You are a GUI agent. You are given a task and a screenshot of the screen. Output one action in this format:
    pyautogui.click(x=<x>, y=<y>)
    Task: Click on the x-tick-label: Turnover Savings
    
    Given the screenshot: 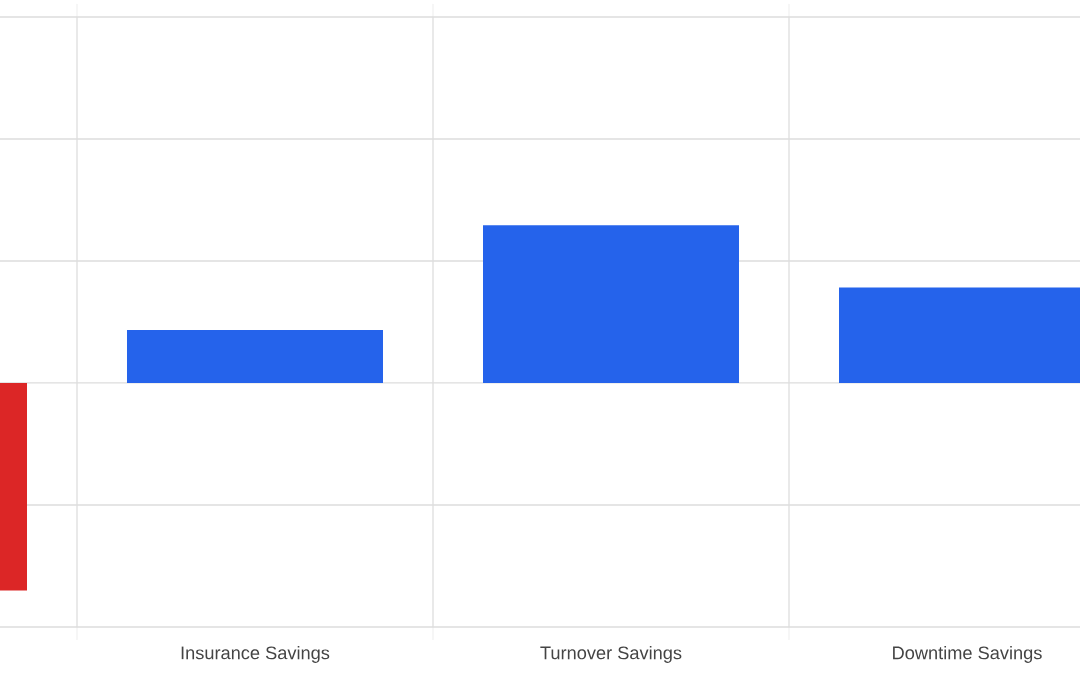 What is the action you would take?
    pyautogui.click(x=611, y=654)
    